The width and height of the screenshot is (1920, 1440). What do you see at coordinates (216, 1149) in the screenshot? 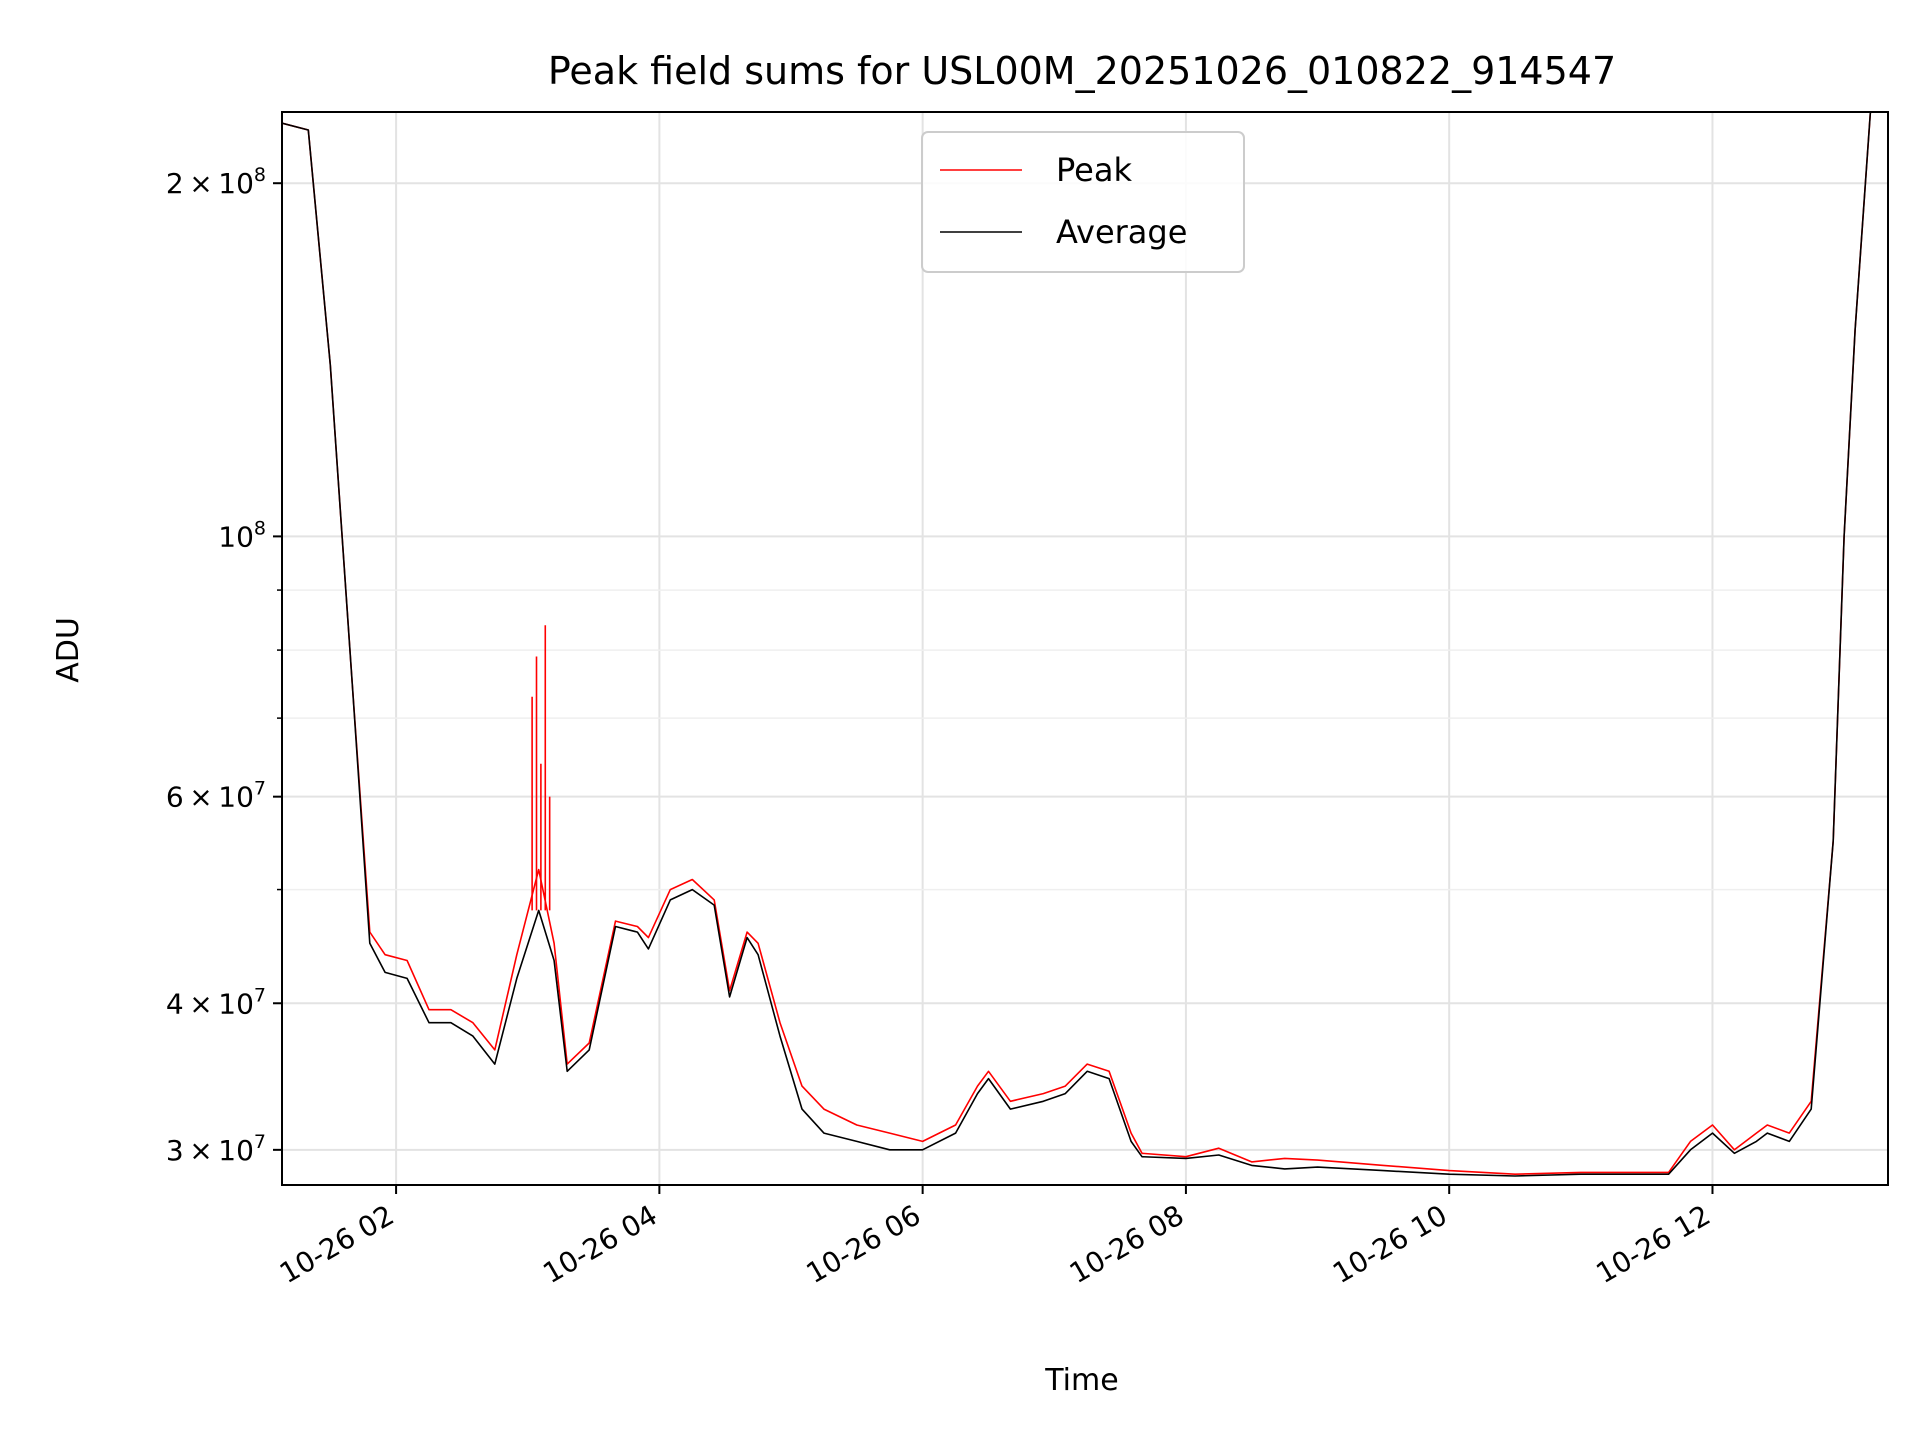
I see `y-tick-label: 3 × 107` at bounding box center [216, 1149].